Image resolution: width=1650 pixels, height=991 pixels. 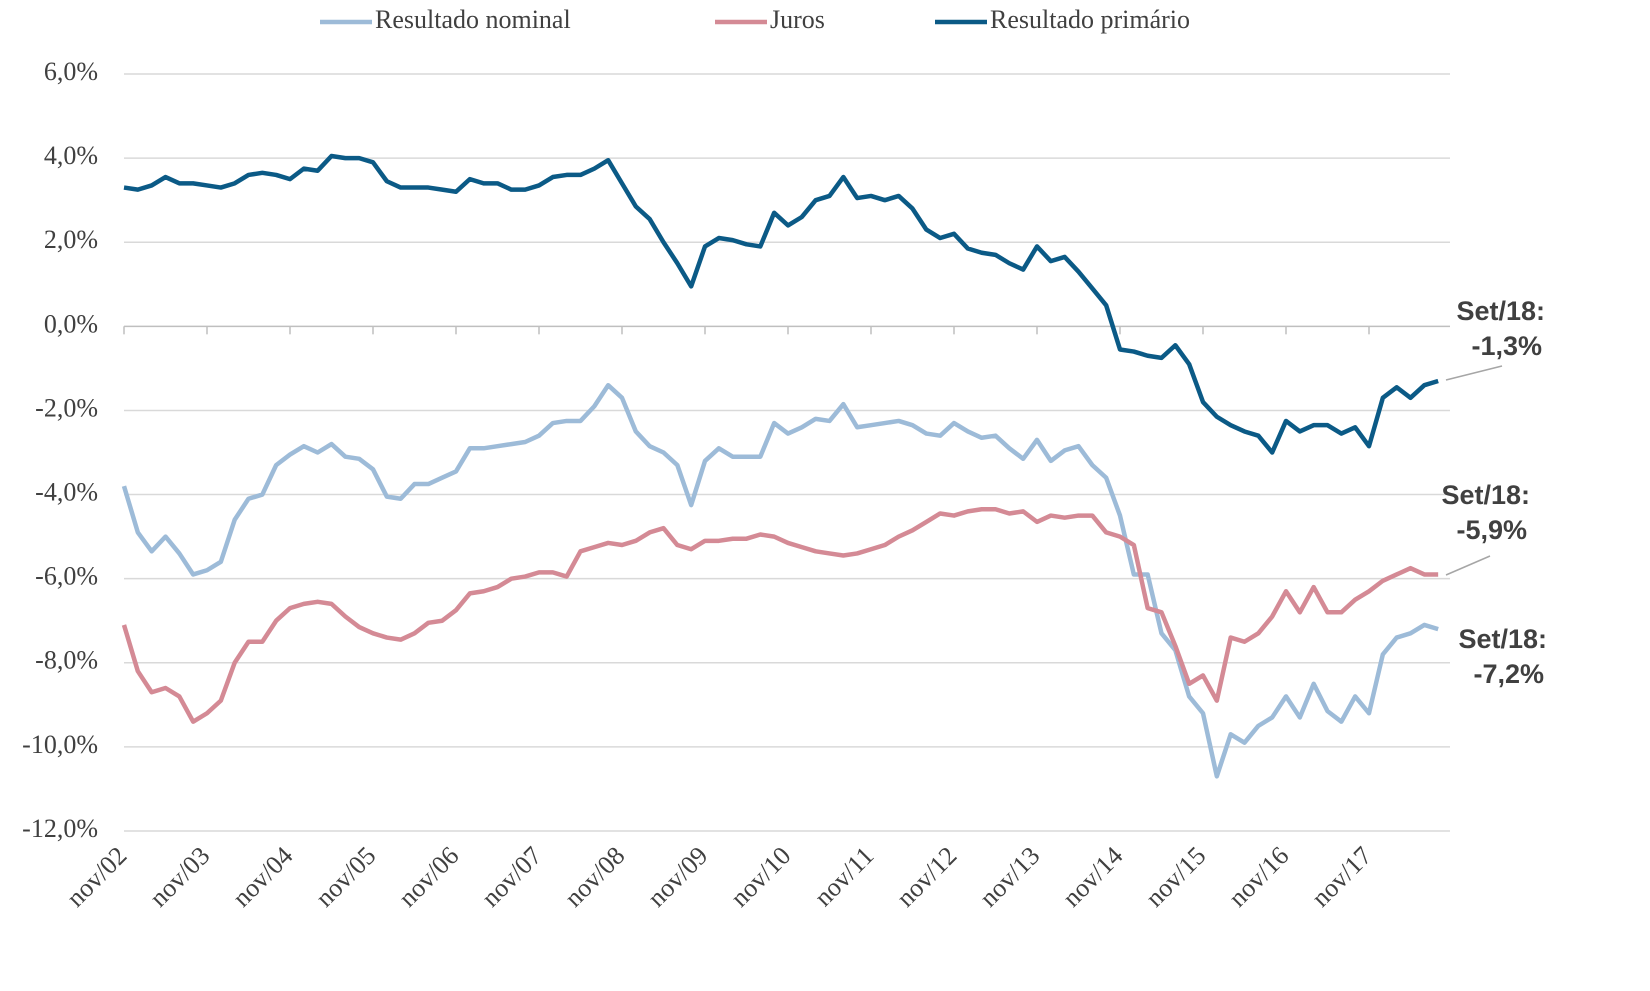 What do you see at coordinates (678, 877) in the screenshot?
I see `x-tick-label: nov/09` at bounding box center [678, 877].